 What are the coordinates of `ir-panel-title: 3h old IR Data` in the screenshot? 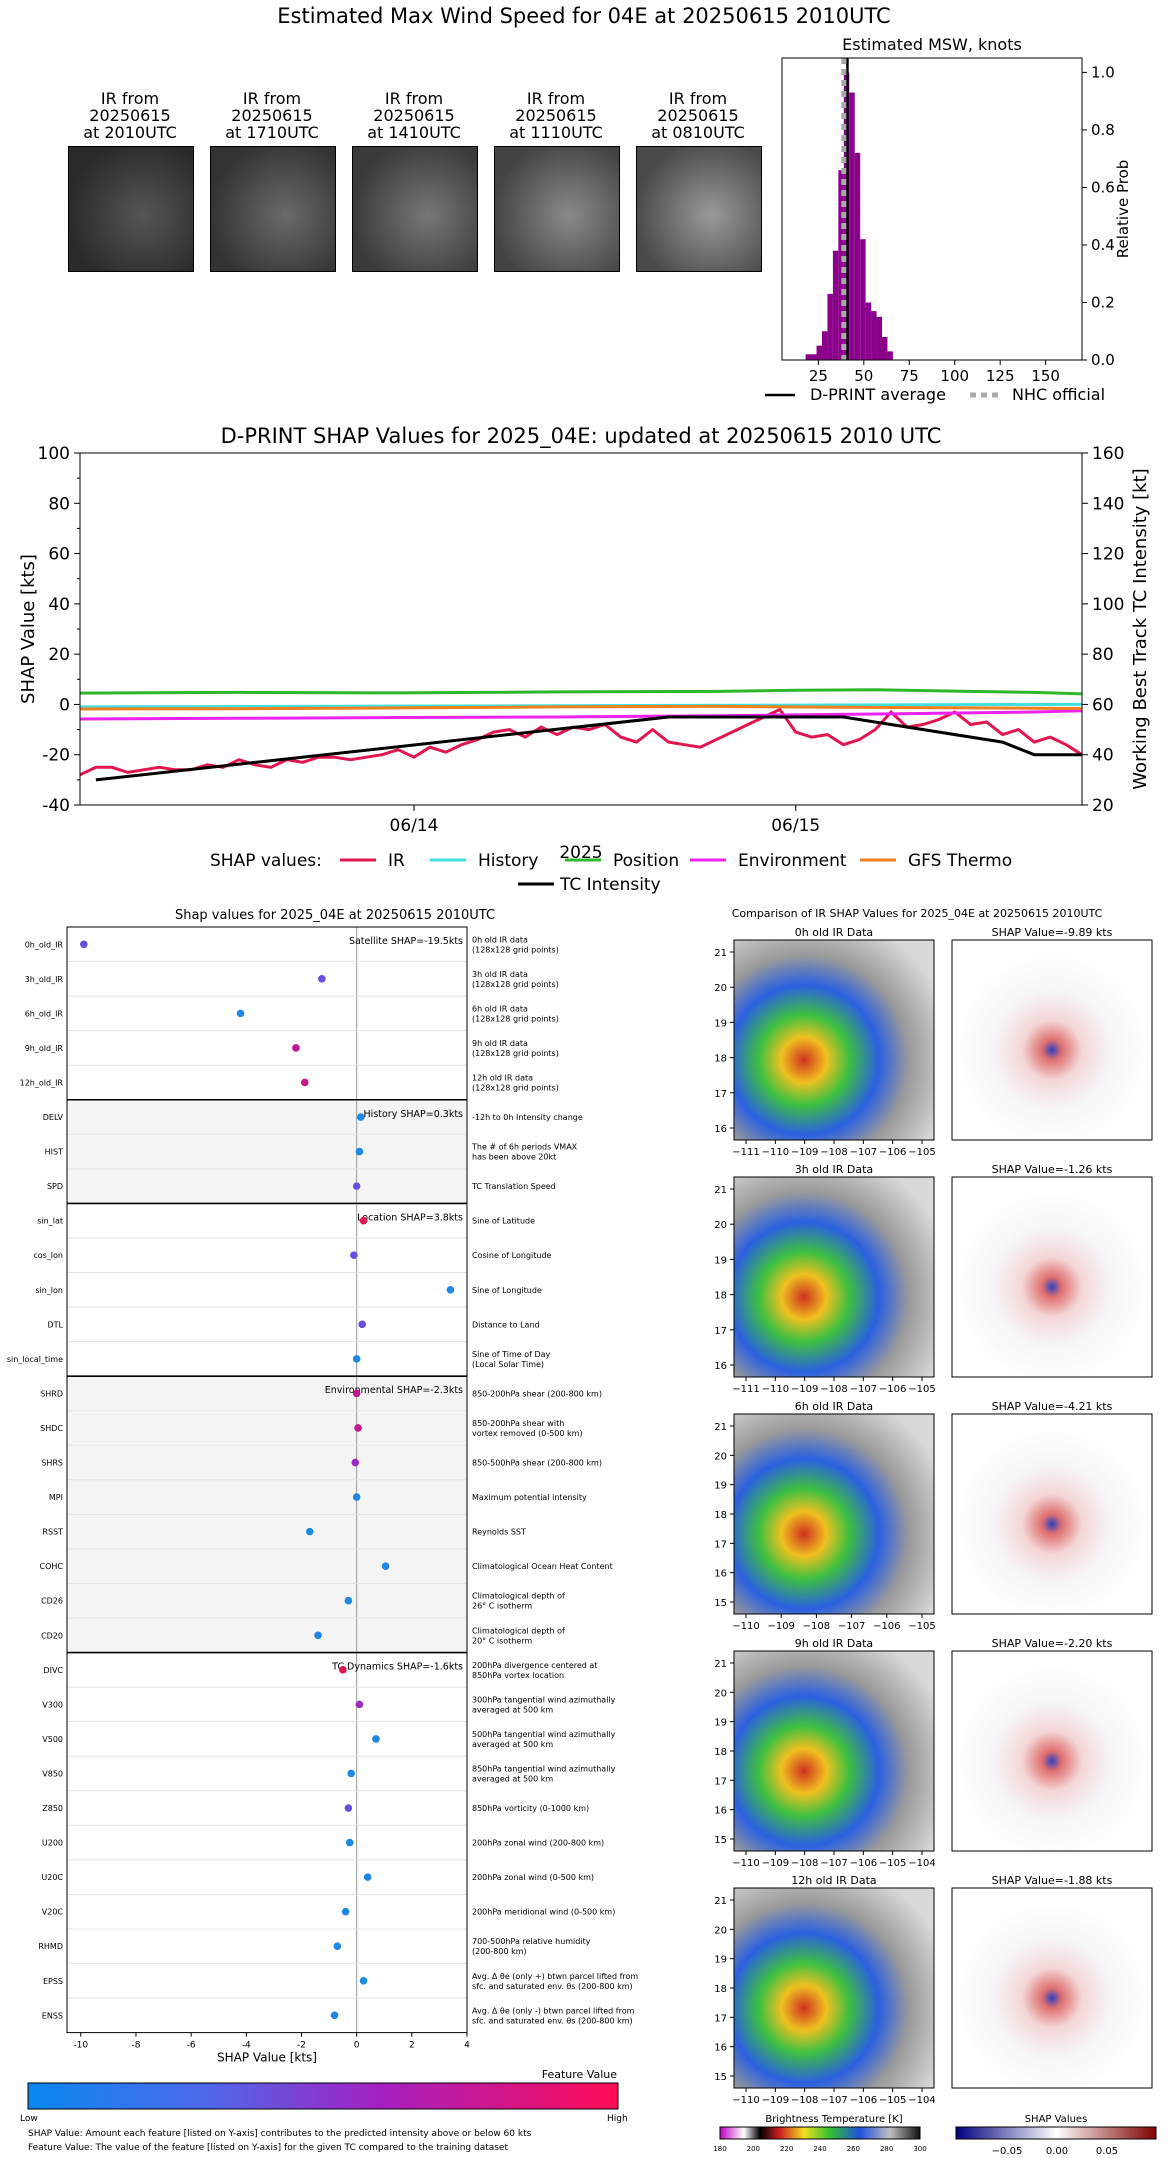 It's located at (834, 1169).